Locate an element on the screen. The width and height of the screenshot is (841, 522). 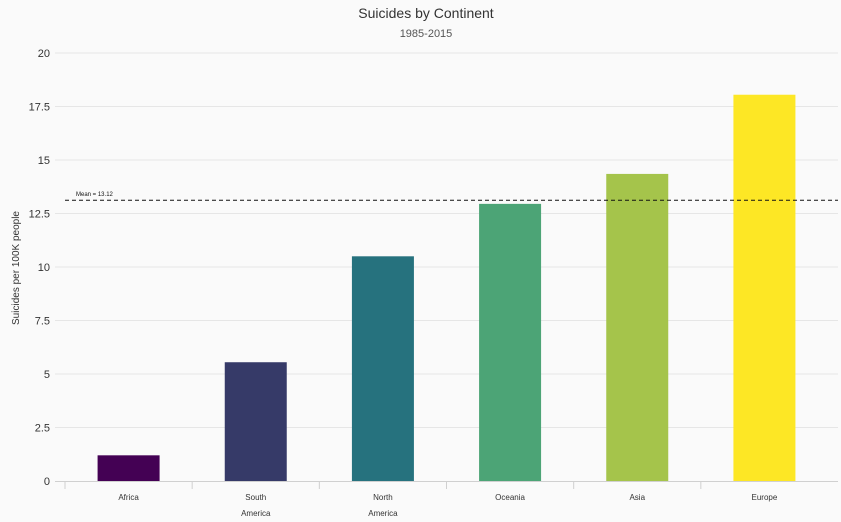
y-axis-ticks: 0 2.5 5 7.5 10 12.5 15 17.5 20 is located at coordinates (39, 268).